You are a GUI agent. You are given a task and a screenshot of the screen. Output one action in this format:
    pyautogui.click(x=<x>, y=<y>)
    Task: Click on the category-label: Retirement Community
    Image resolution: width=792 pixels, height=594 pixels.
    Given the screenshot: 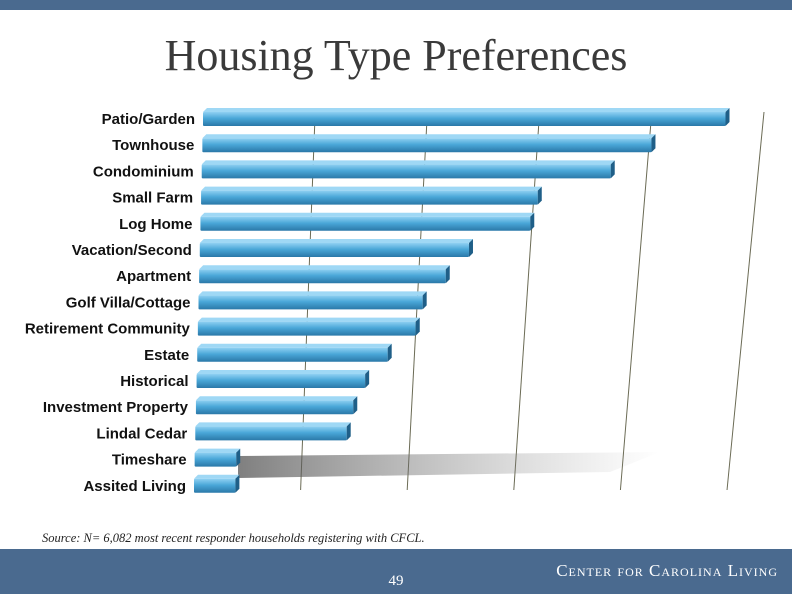 What is the action you would take?
    pyautogui.click(x=108, y=329)
    